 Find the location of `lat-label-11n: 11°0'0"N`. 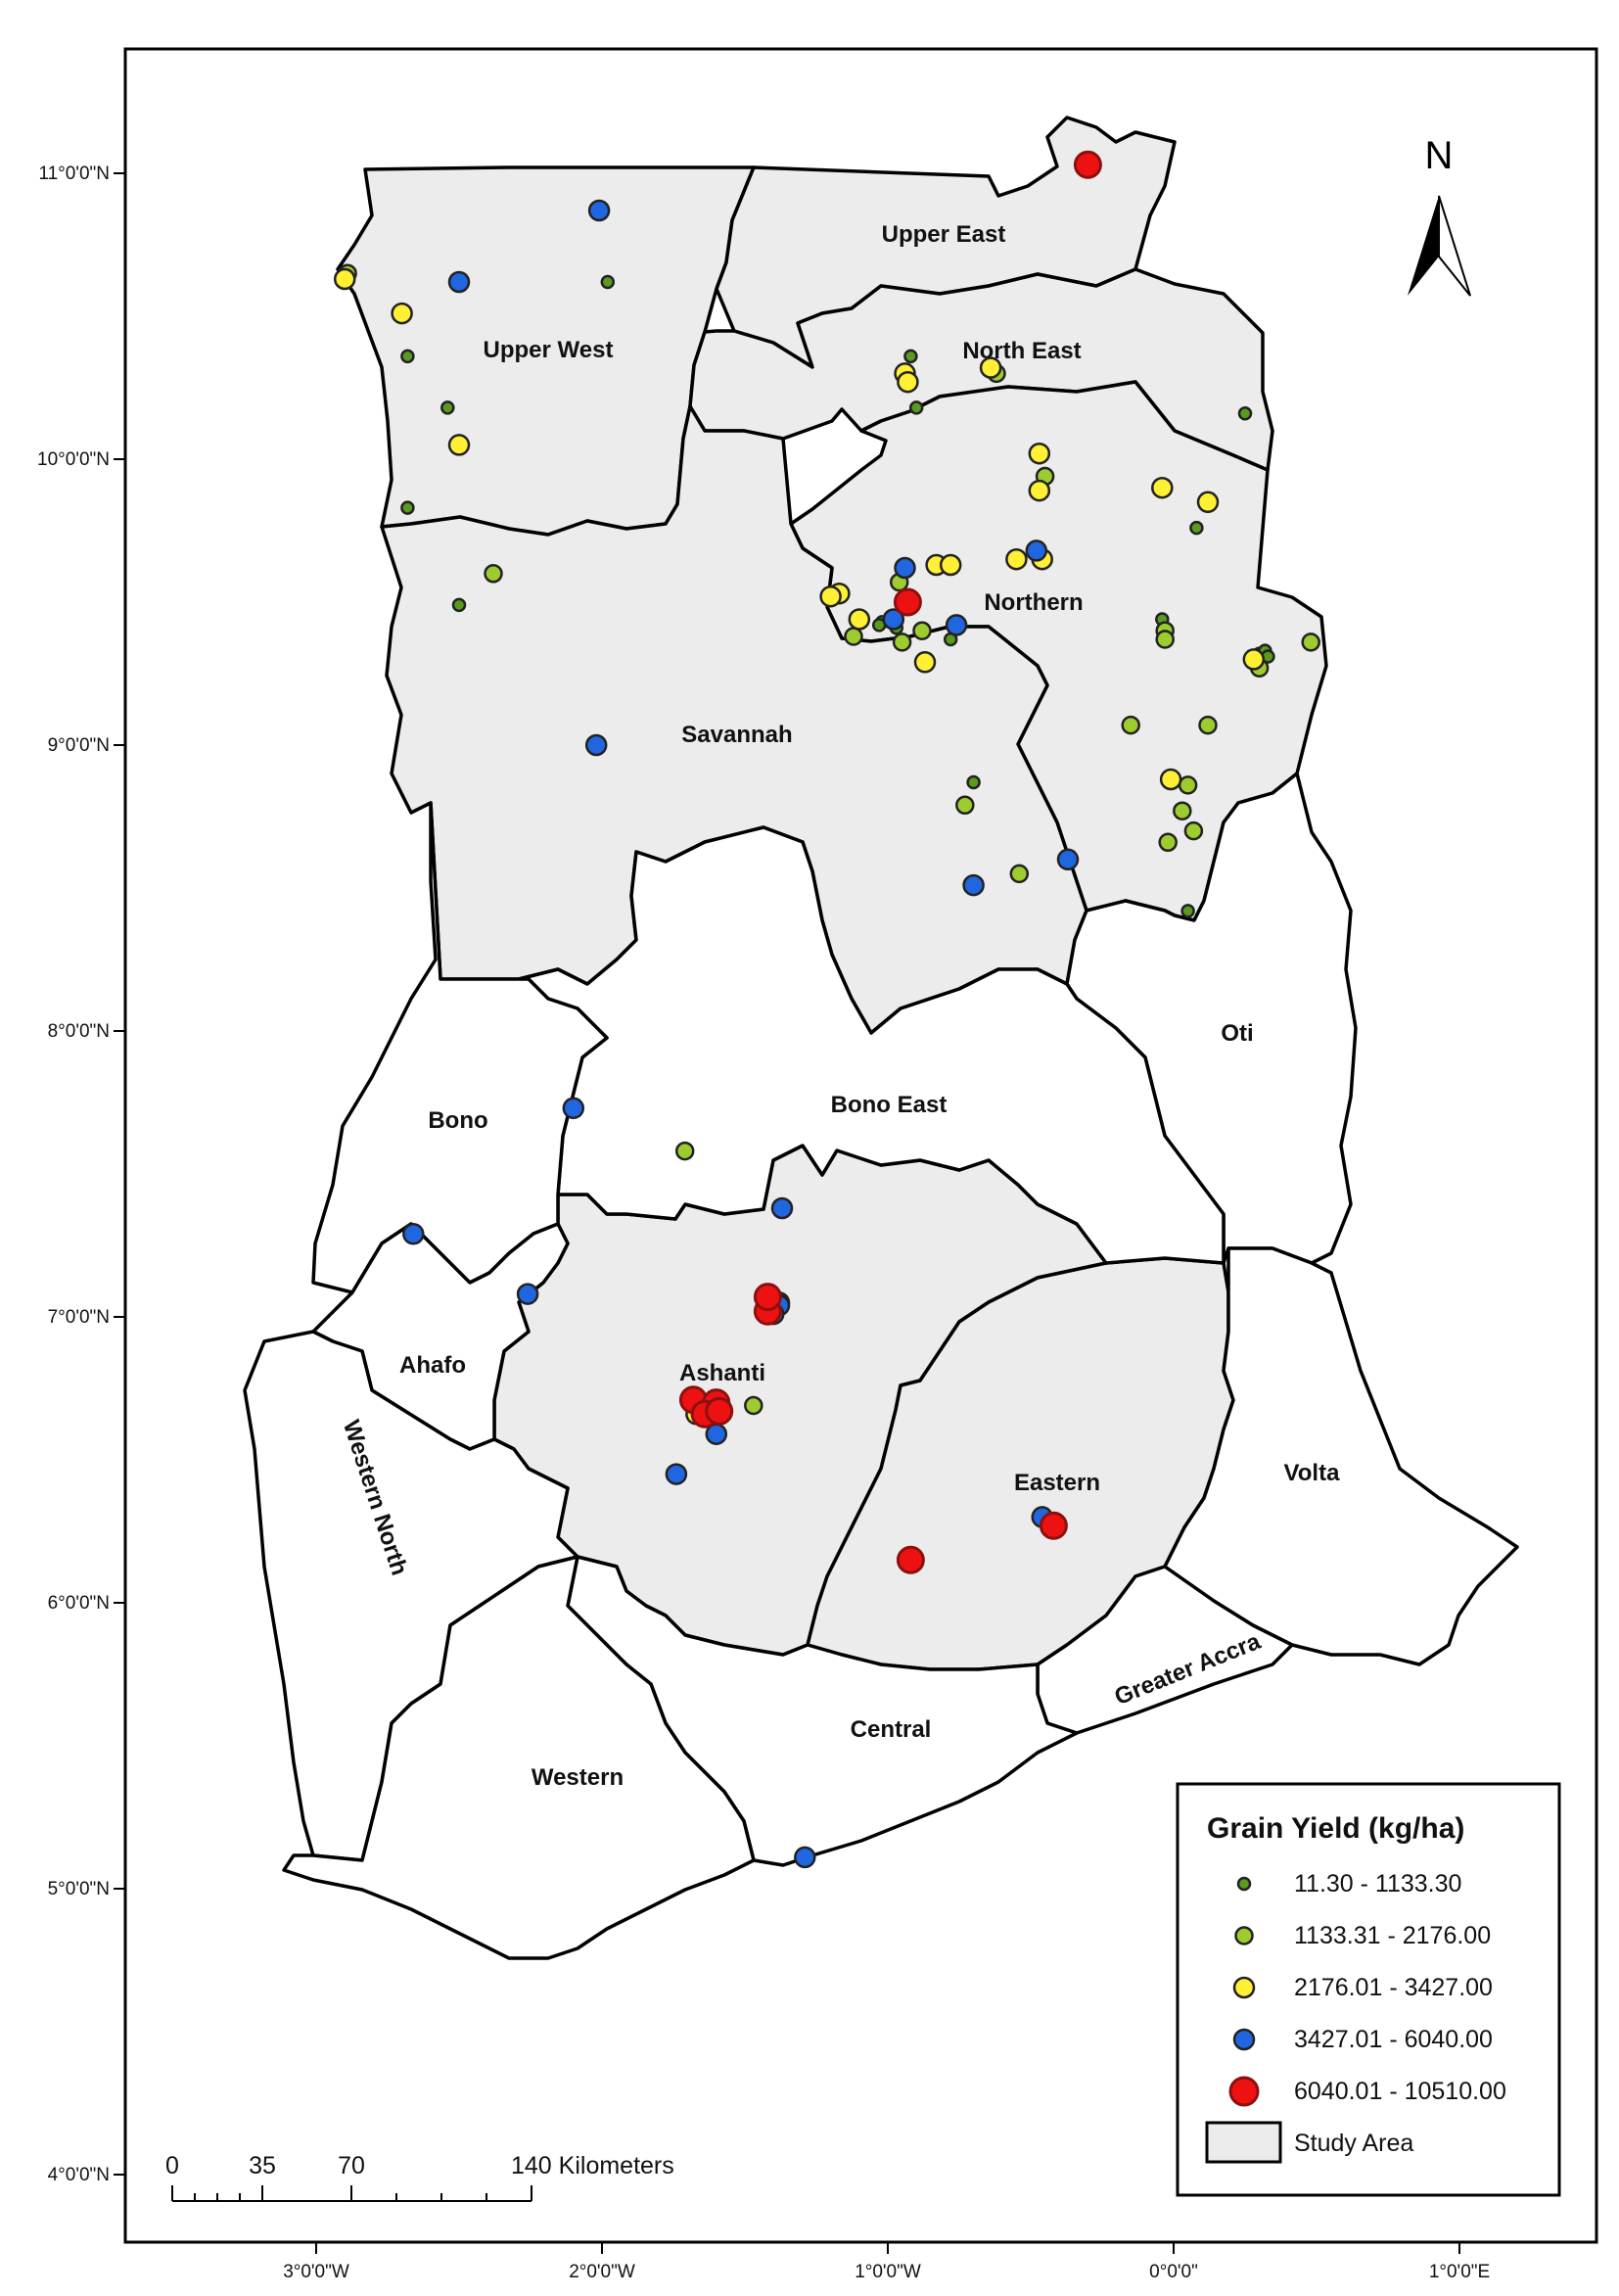

lat-label-11n: 11°0'0"N is located at coordinates (74, 174).